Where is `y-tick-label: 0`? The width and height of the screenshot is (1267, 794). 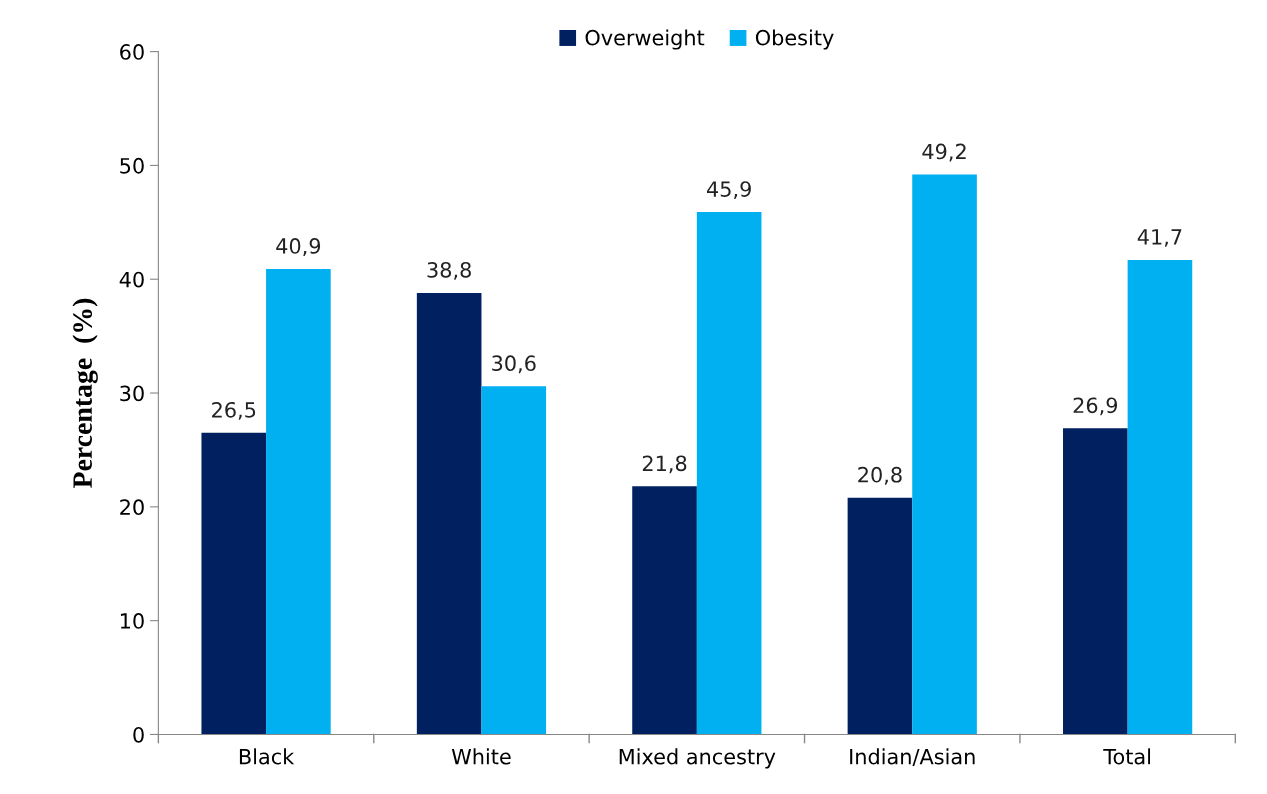
y-tick-label: 0 is located at coordinates (138, 734).